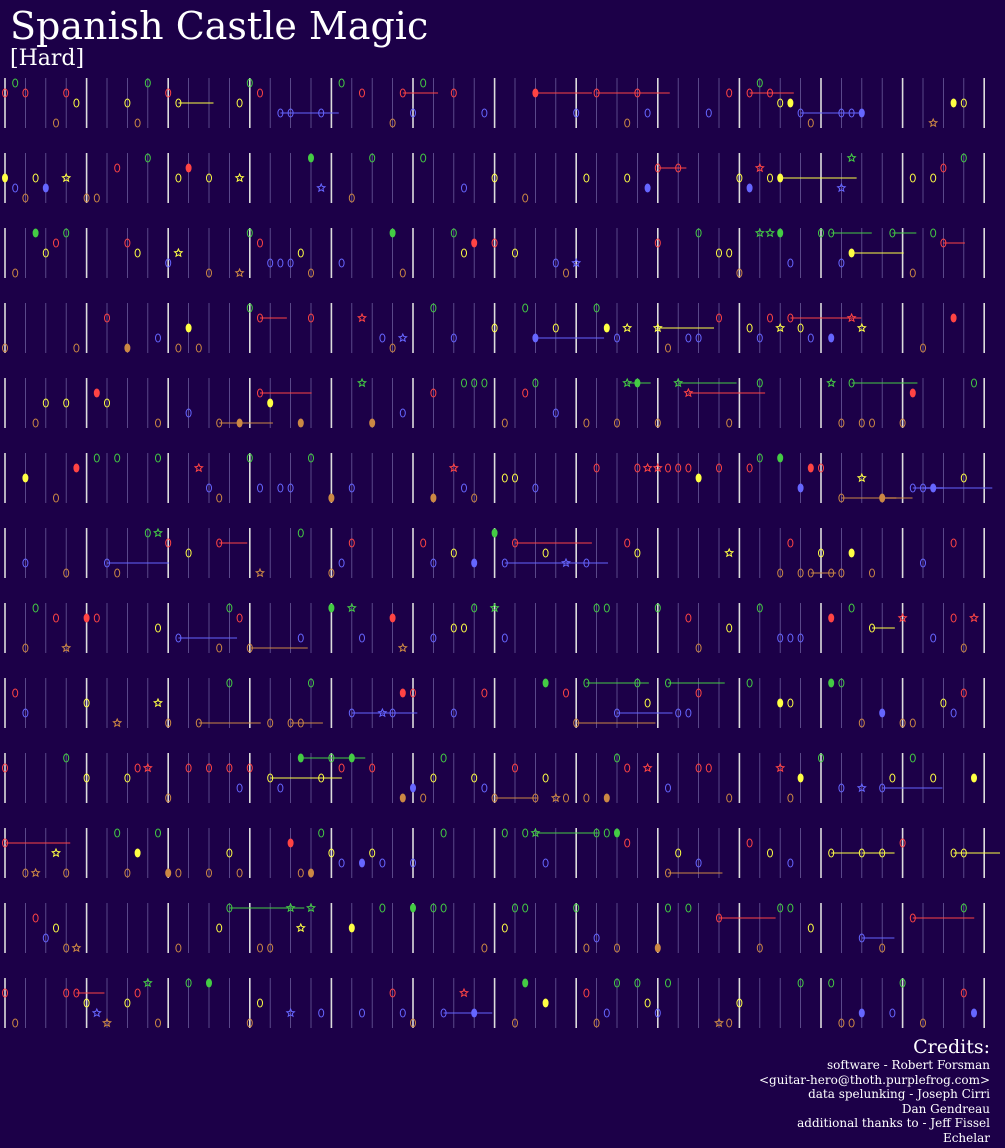 This screenshot has width=1005, height=1148. I want to click on credit-line: software - Robert Forsman, so click(908, 1065).